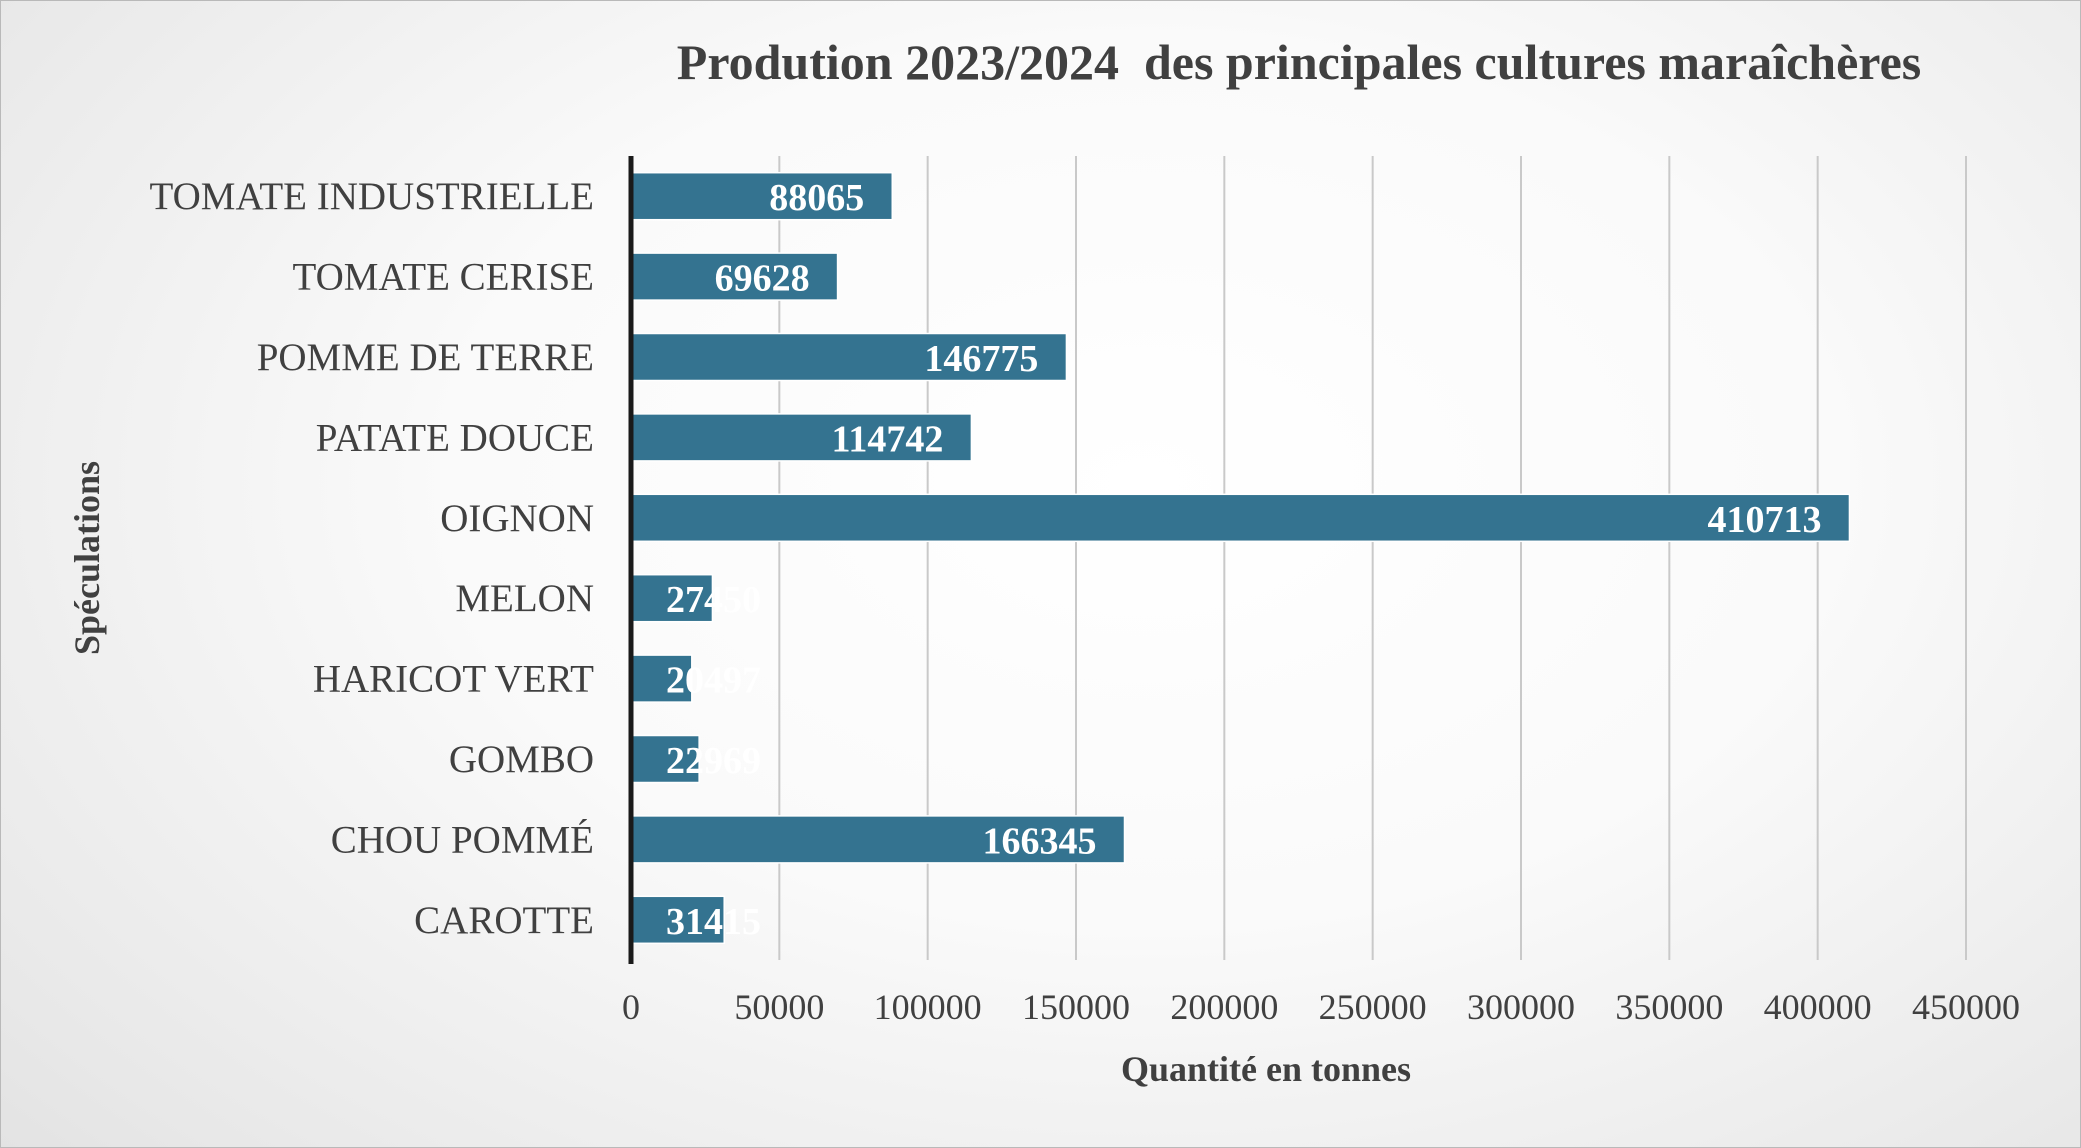  I want to click on x-tick-label: 0, so click(631, 1007).